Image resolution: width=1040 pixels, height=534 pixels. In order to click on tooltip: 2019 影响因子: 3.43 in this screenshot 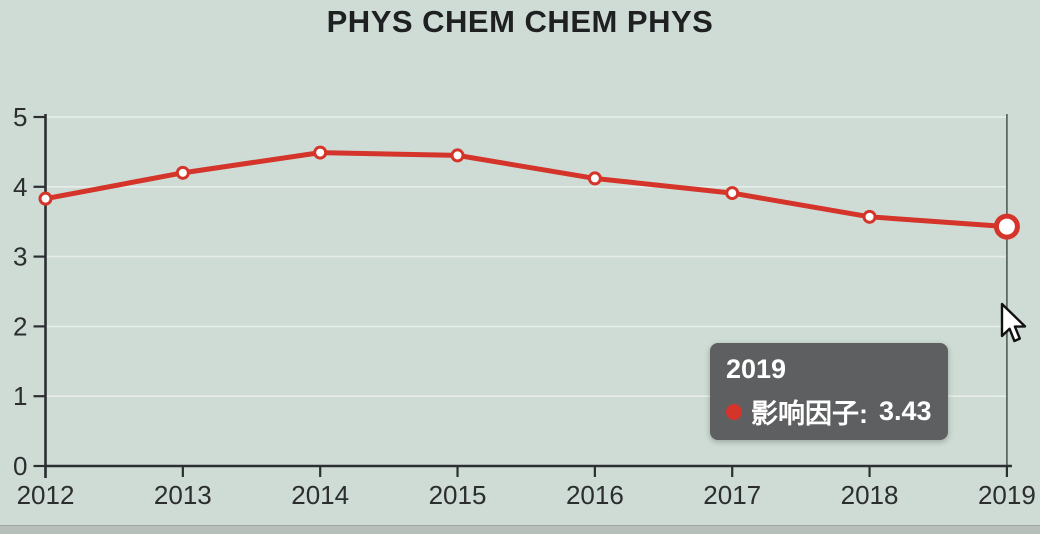, I will do `click(829, 391)`.